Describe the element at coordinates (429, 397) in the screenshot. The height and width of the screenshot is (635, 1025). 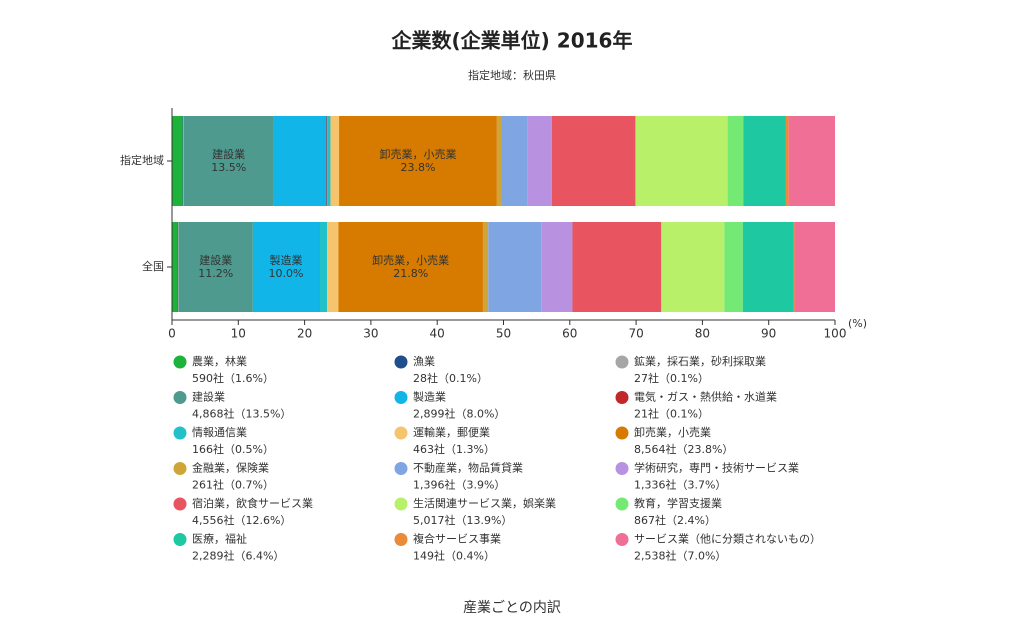
I see `legend-label: 製造業` at that location.